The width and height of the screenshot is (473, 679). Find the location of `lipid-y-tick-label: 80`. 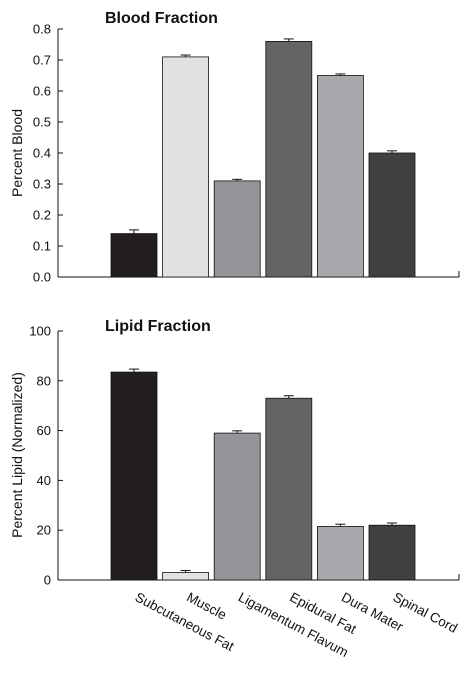

lipid-y-tick-label: 80 is located at coordinates (44, 380).